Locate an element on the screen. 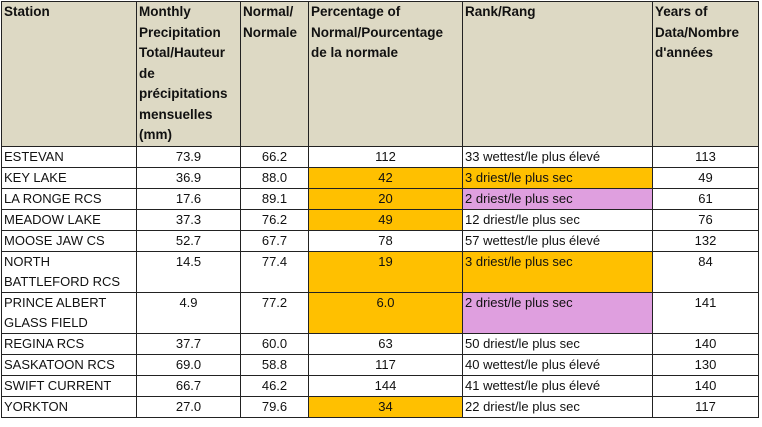 The height and width of the screenshot is (427, 762). total-cell: 17.6 is located at coordinates (188, 198).